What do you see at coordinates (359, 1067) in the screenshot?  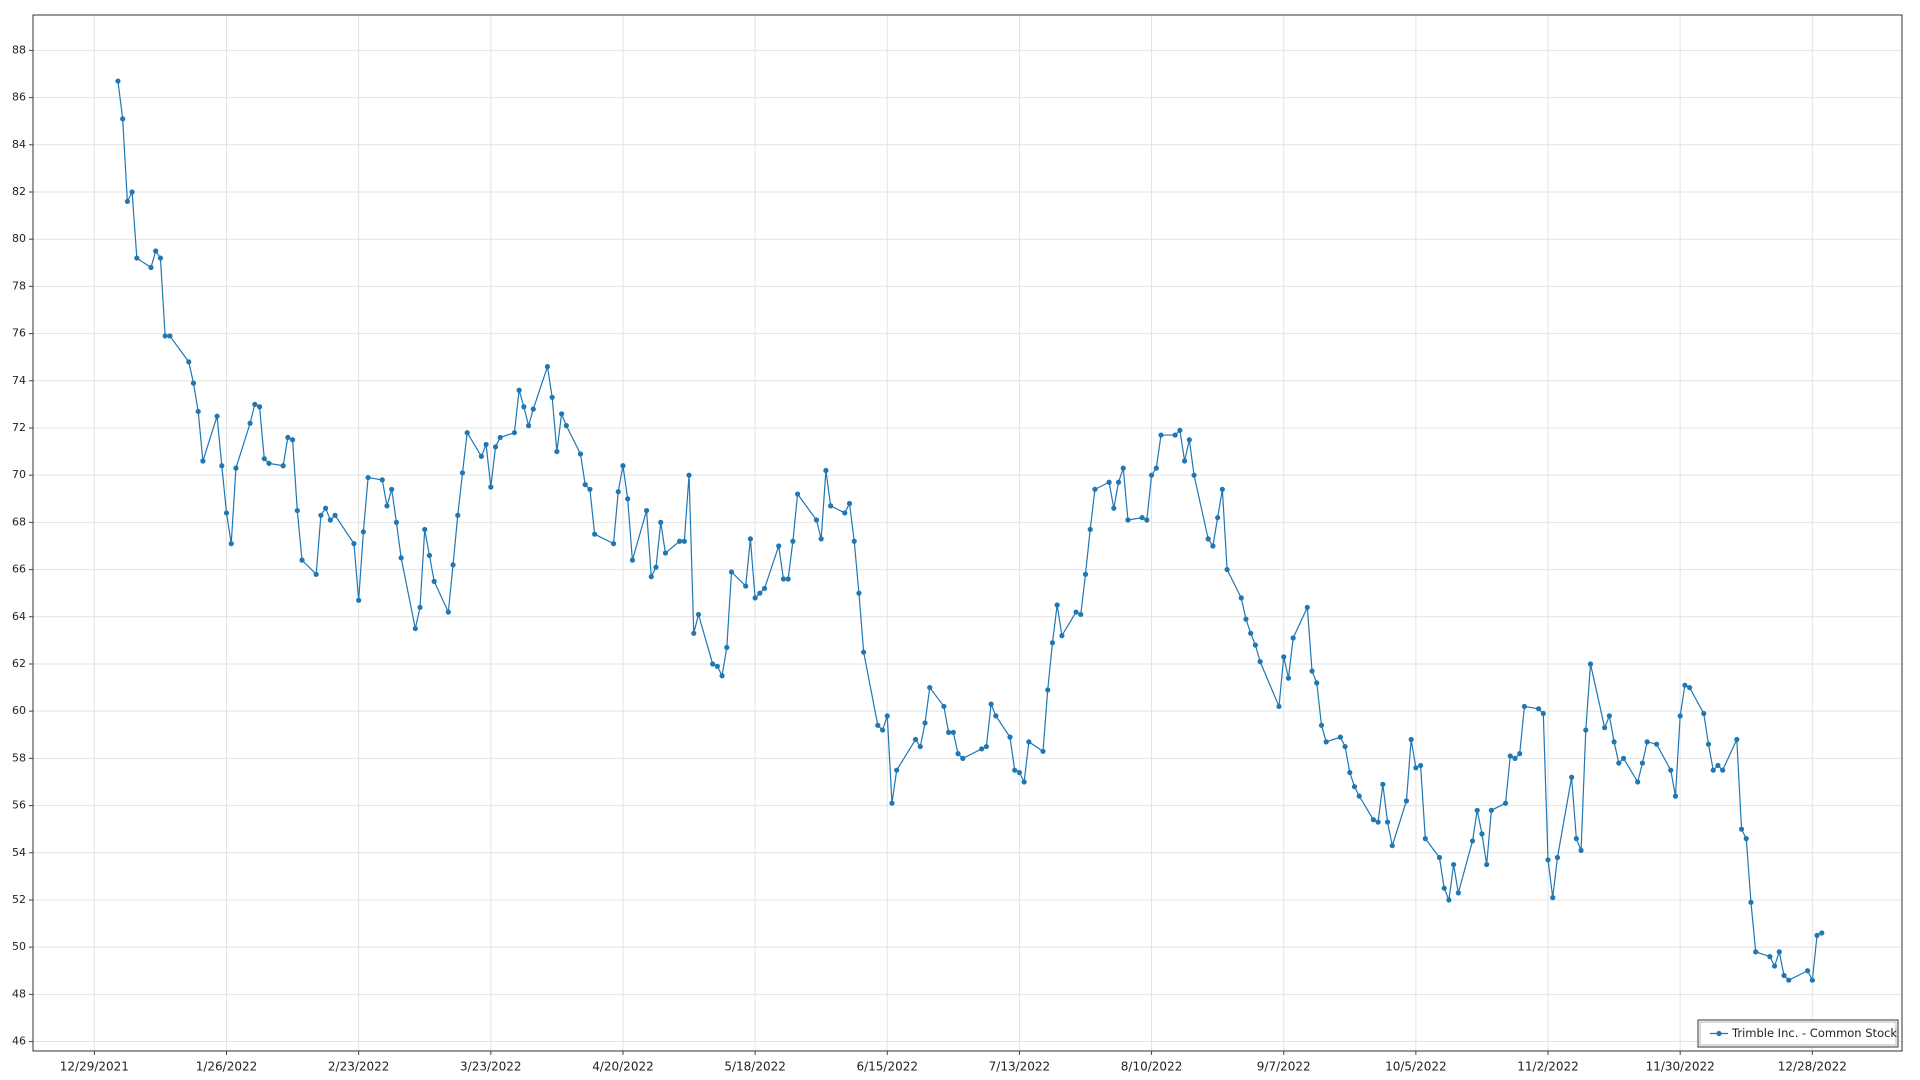 I see `x-tick-label: 2/23/2022` at bounding box center [359, 1067].